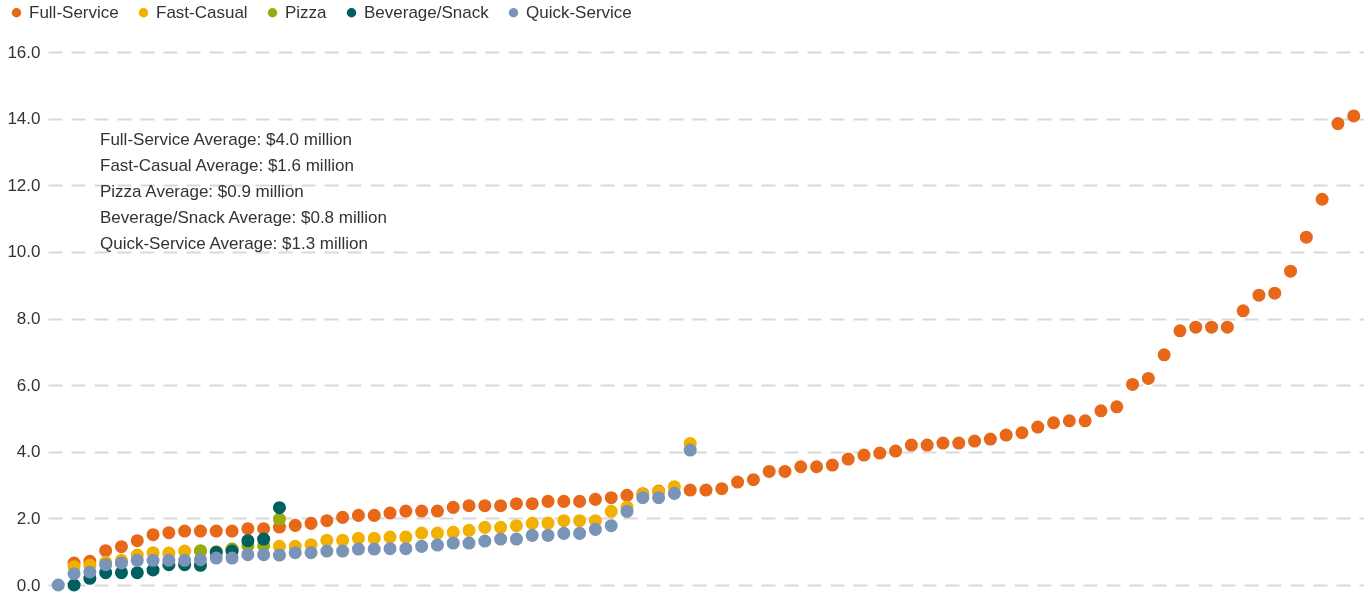 The width and height of the screenshot is (1364, 596). I want to click on y-tick-label: 0.0, so click(28, 585).